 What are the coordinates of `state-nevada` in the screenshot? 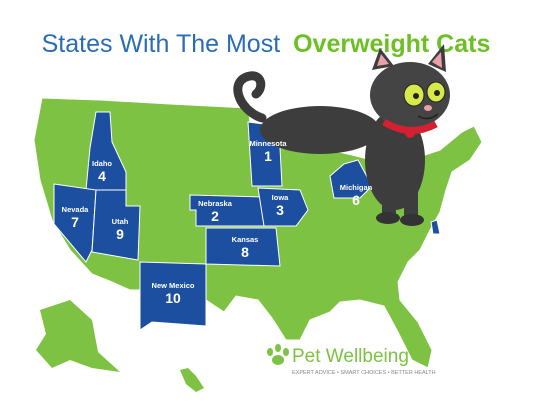 It's located at (75, 223).